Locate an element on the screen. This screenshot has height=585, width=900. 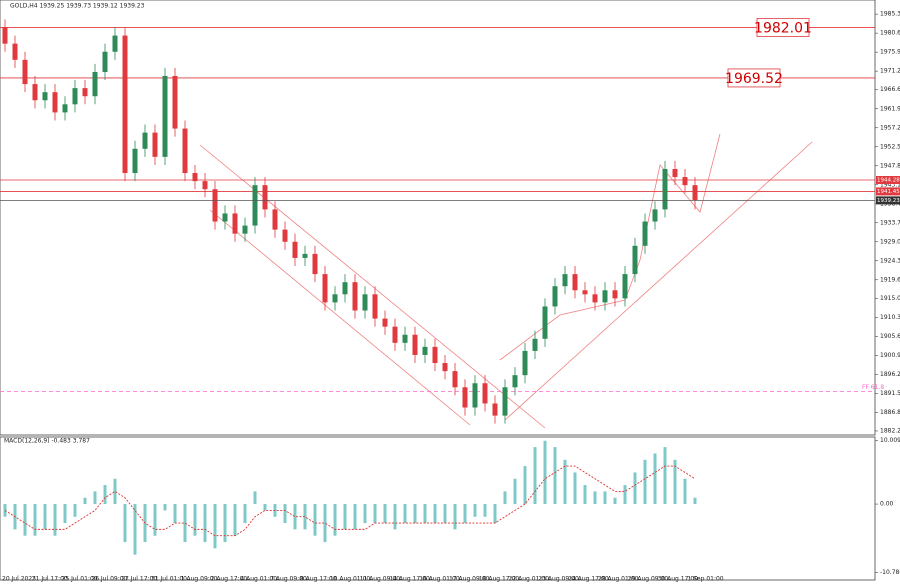
y-tick-label: 1905.60 is located at coordinates (890, 336).